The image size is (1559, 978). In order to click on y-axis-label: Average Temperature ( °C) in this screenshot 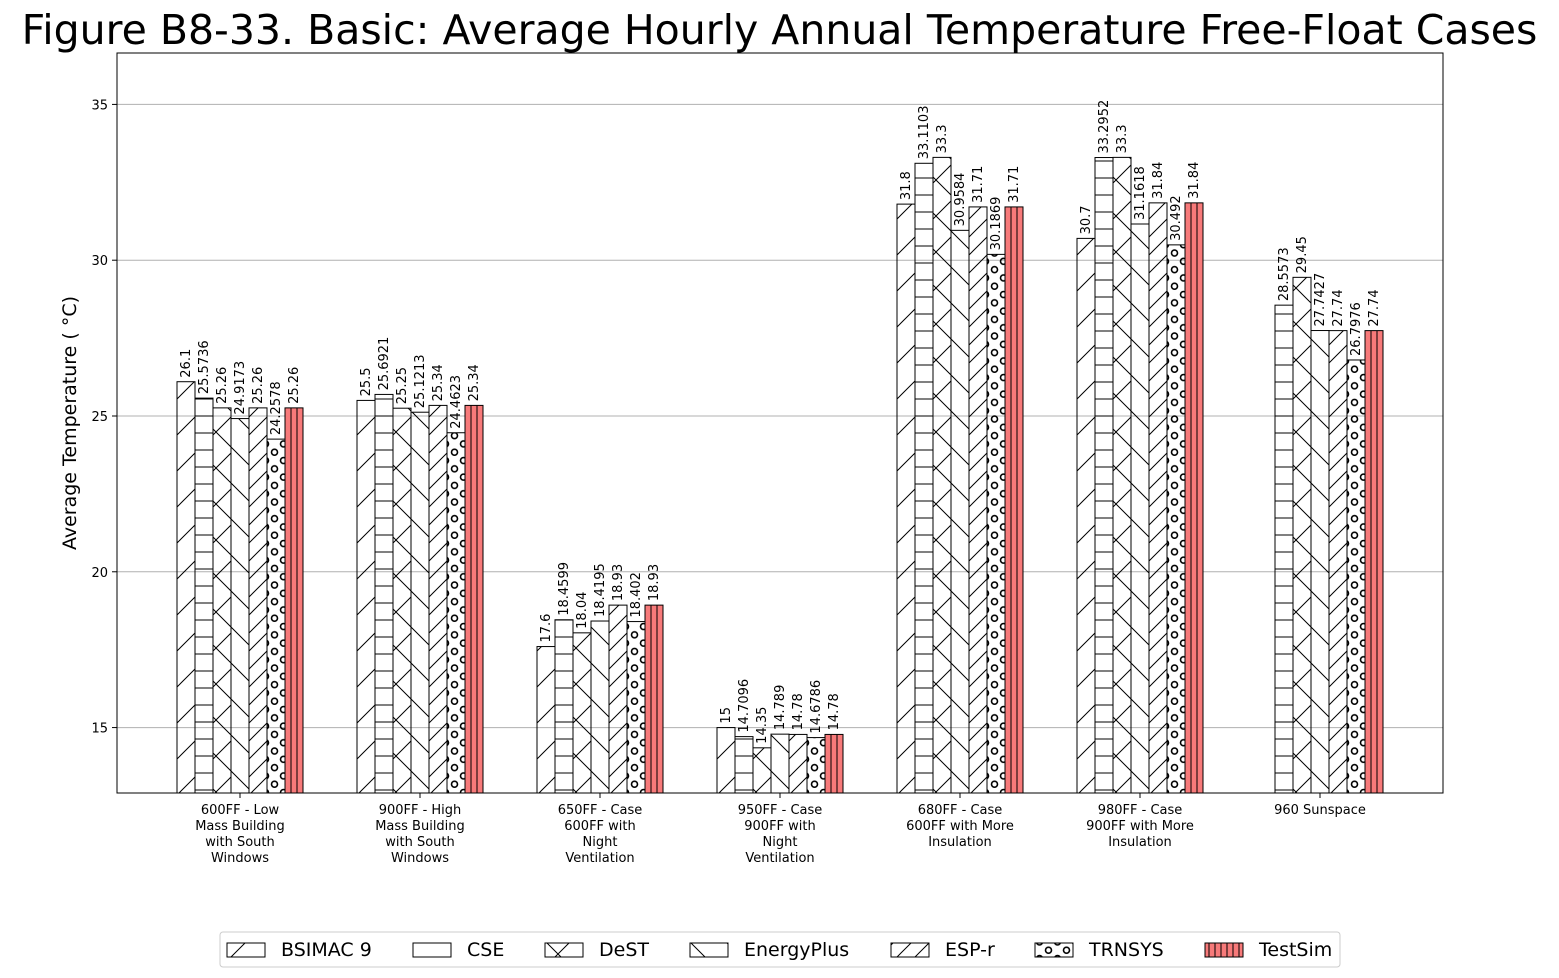, I will do `click(70, 423)`.